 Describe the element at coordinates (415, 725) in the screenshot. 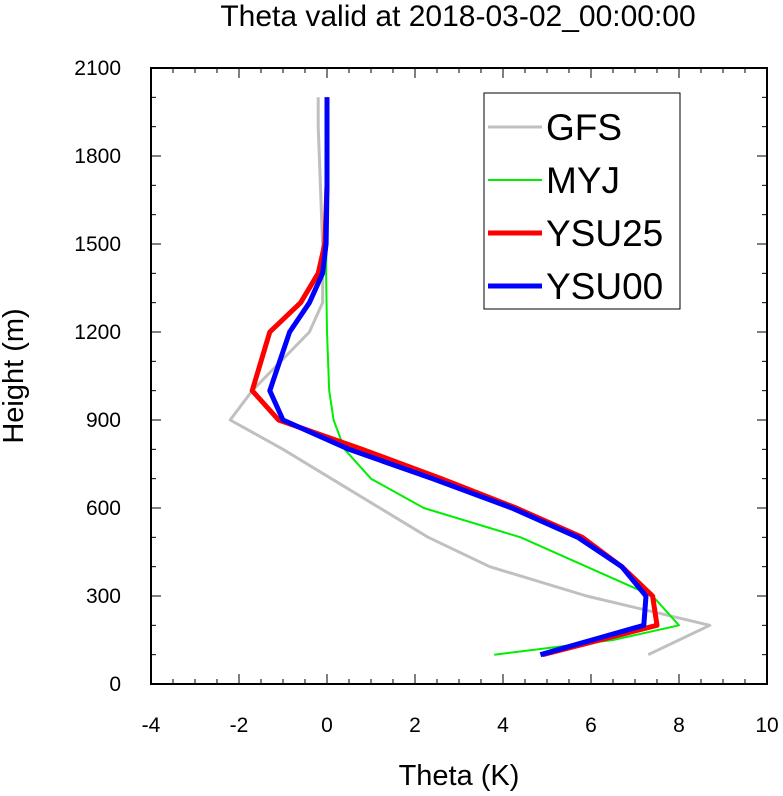

I see `x-tick-label: 2` at that location.